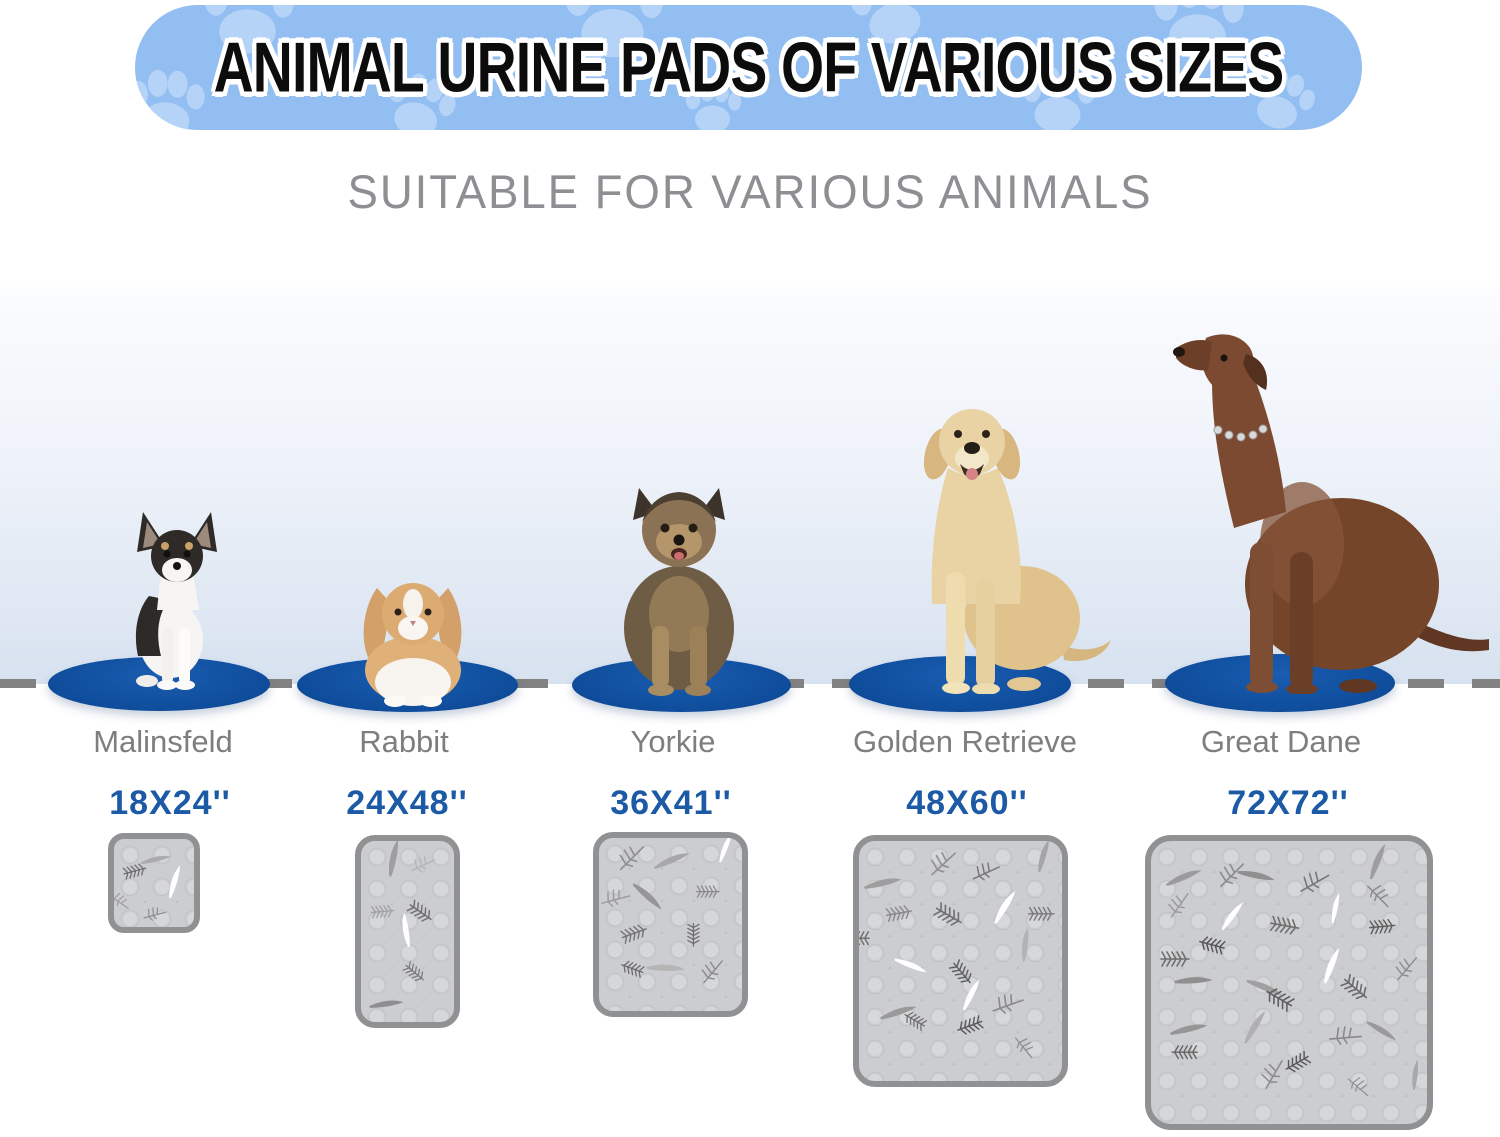 The image size is (1500, 1137). What do you see at coordinates (673, 741) in the screenshot?
I see `animal-name-yorkie: Yorkie` at bounding box center [673, 741].